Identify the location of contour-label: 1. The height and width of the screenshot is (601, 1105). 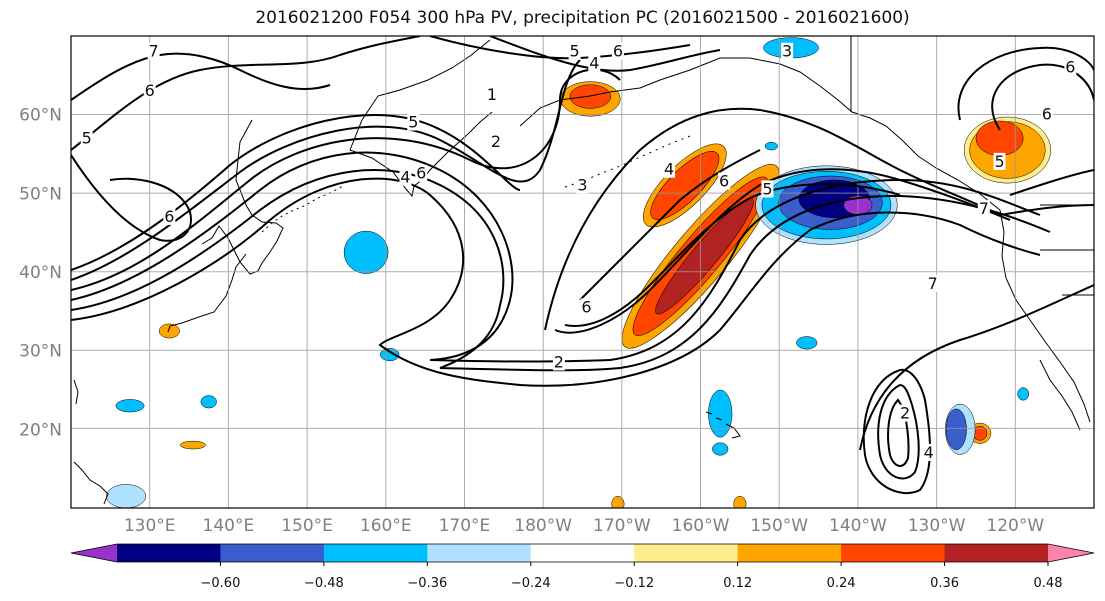
(492, 94).